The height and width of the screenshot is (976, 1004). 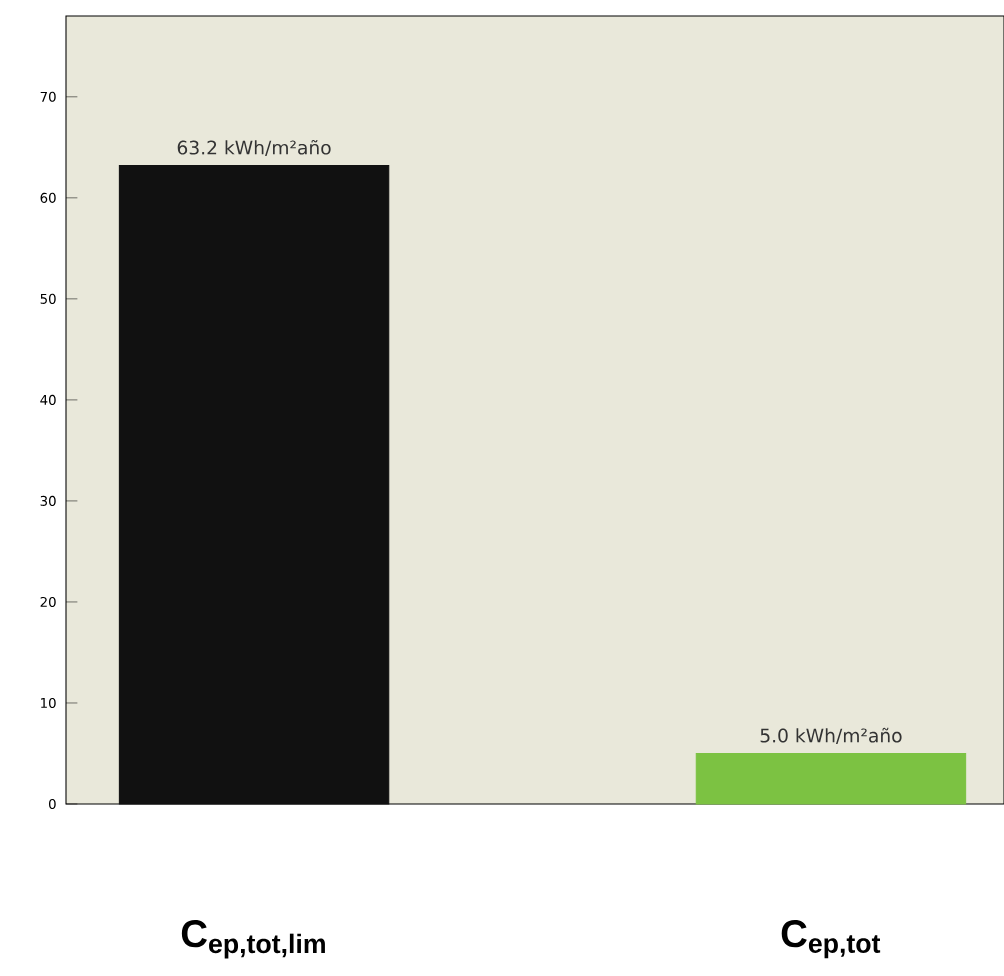 I want to click on x-tick-label: C$_{ep,tot}$, so click(x=831, y=939).